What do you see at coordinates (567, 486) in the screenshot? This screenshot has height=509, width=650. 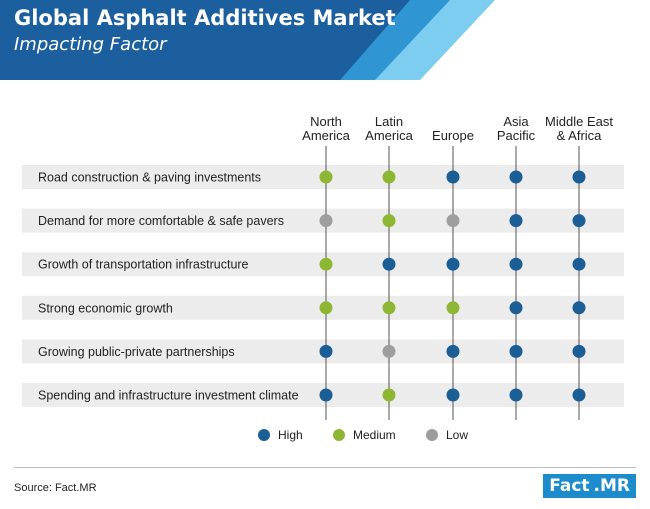 I see `logo-text-fact: Fact` at bounding box center [567, 486].